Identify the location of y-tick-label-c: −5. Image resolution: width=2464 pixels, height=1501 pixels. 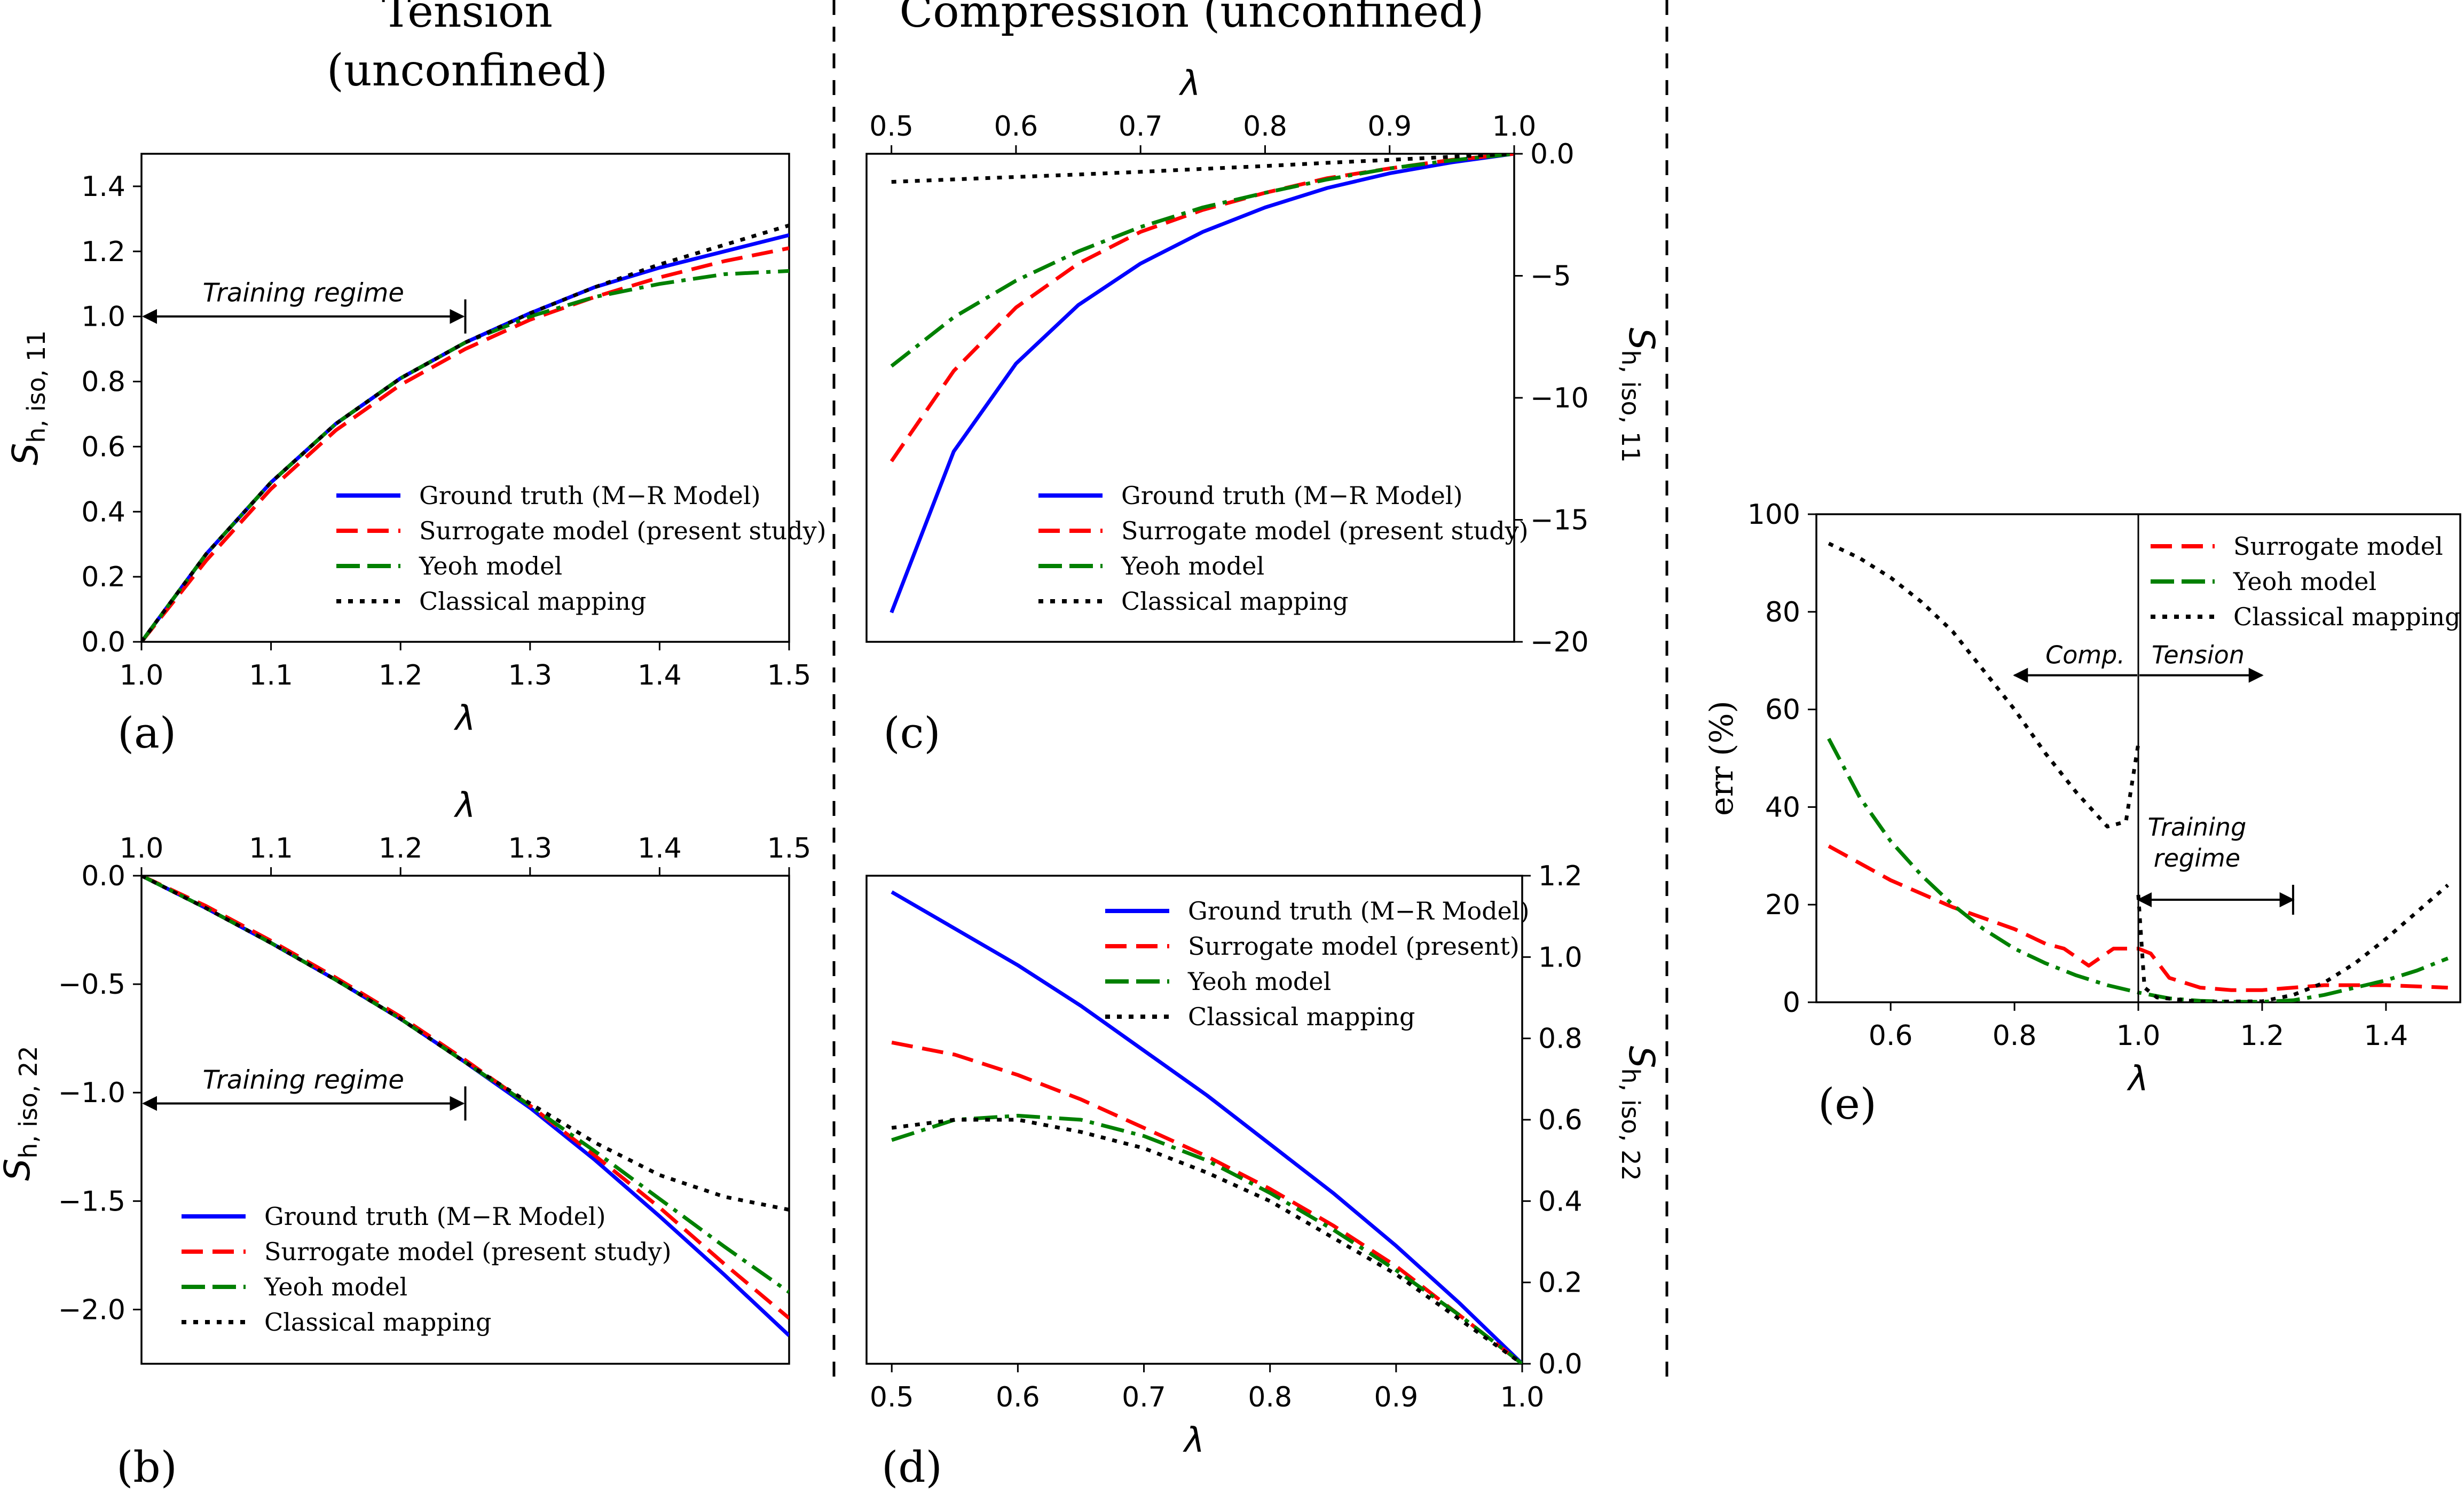
(1550, 277).